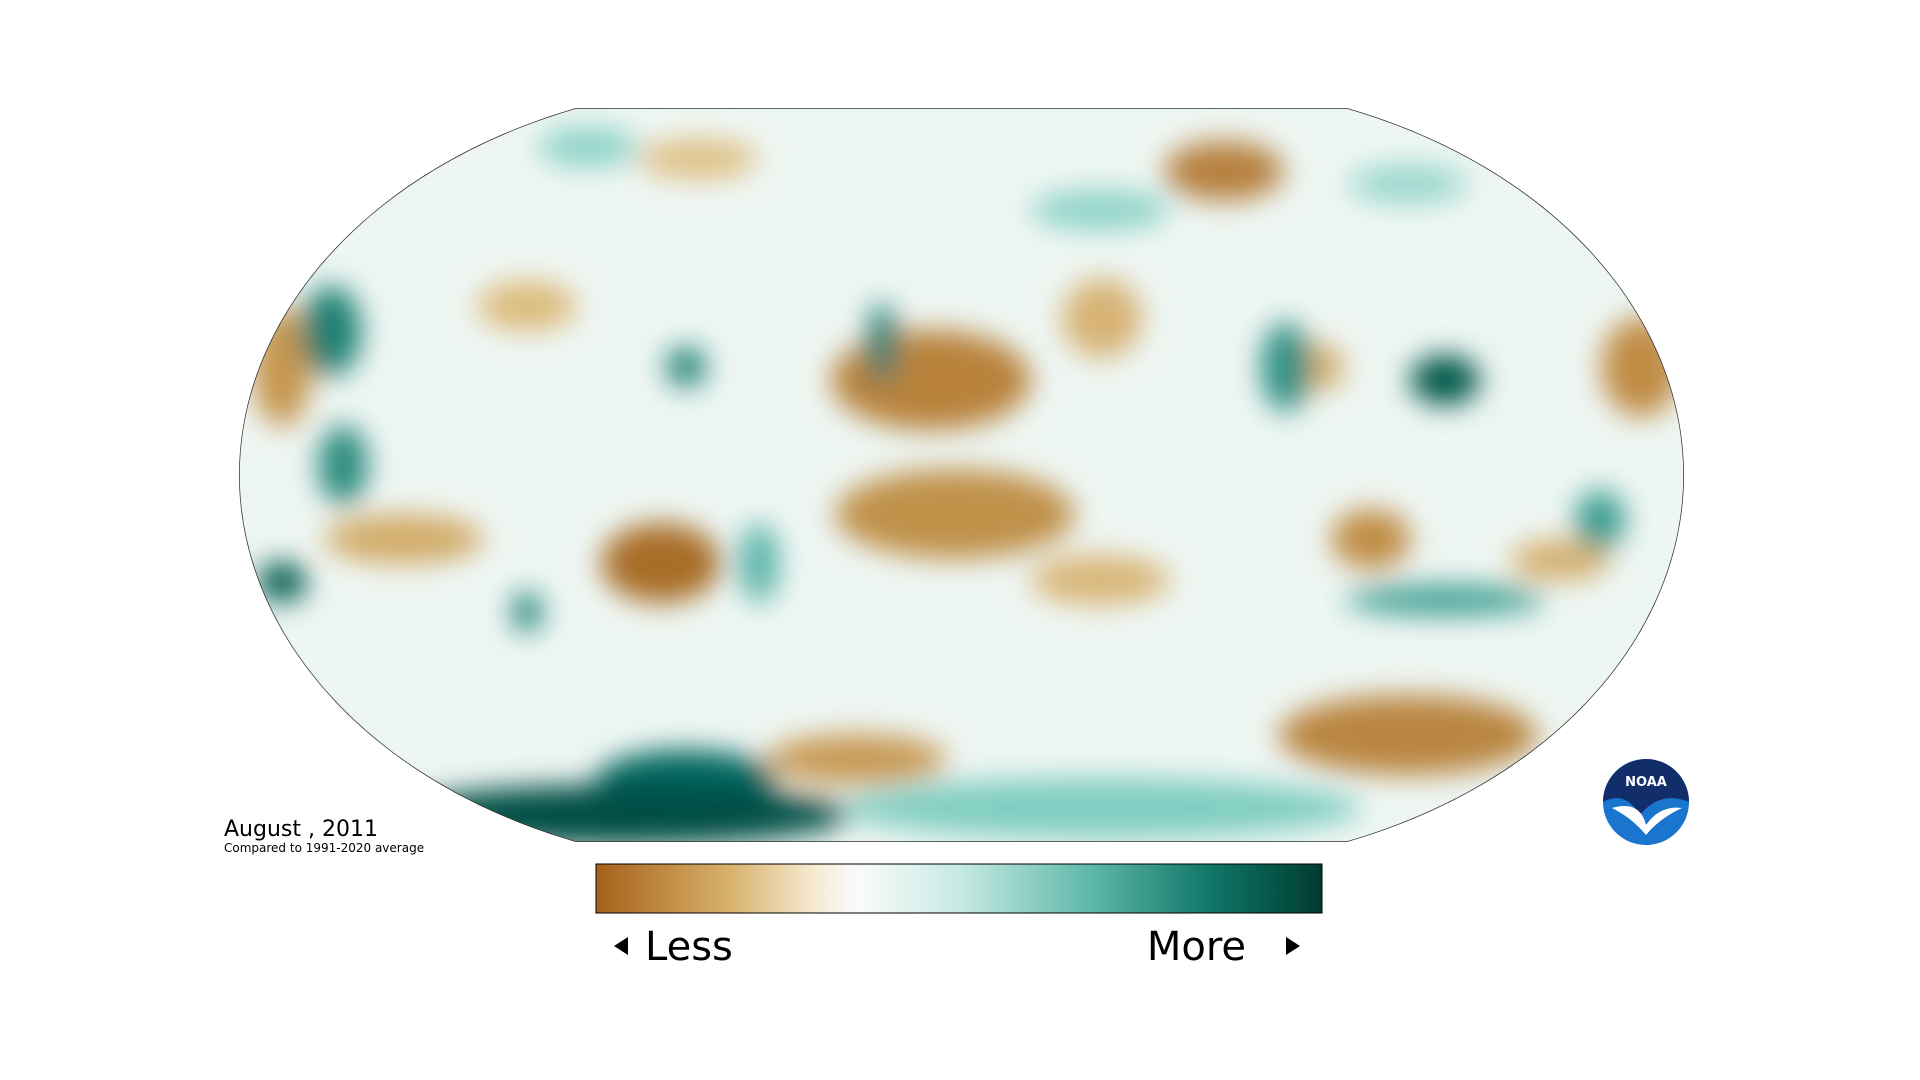 This screenshot has width=1920, height=1080. Describe the element at coordinates (621, 946) in the screenshot. I see `arrow-left` at that location.